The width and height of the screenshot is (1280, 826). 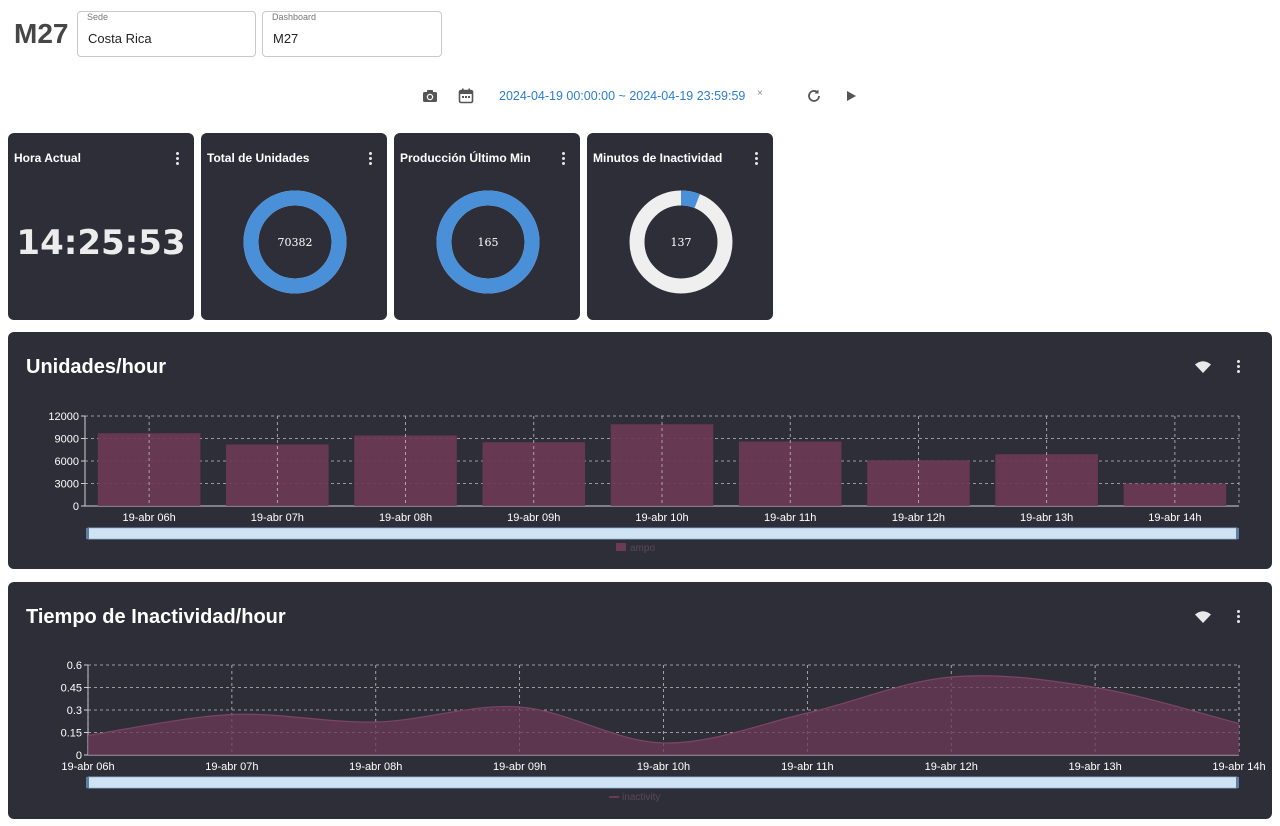 What do you see at coordinates (41, 33) in the screenshot?
I see `page-title: M27` at bounding box center [41, 33].